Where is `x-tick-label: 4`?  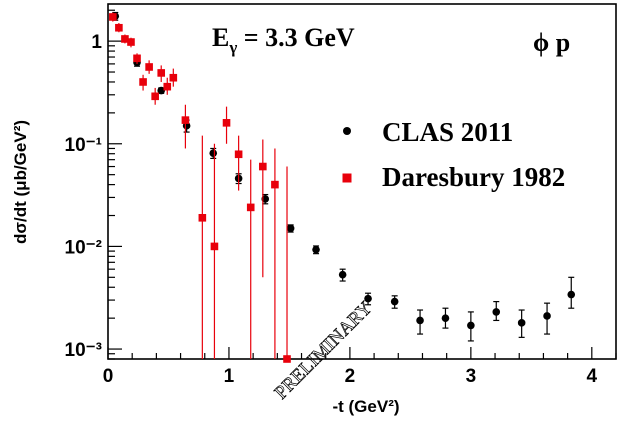 x-tick-label: 4 is located at coordinates (592, 376).